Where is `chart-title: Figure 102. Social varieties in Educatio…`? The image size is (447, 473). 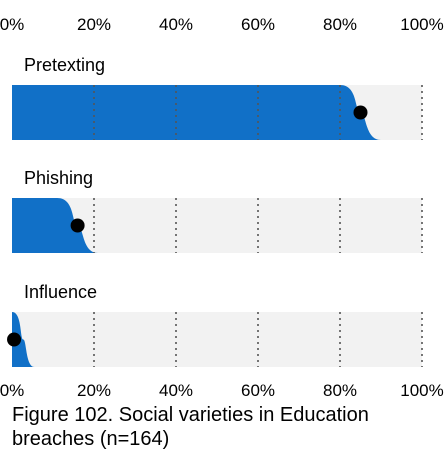 chart-title: Figure 102. Social varieties in Educatio… is located at coordinates (190, 427).